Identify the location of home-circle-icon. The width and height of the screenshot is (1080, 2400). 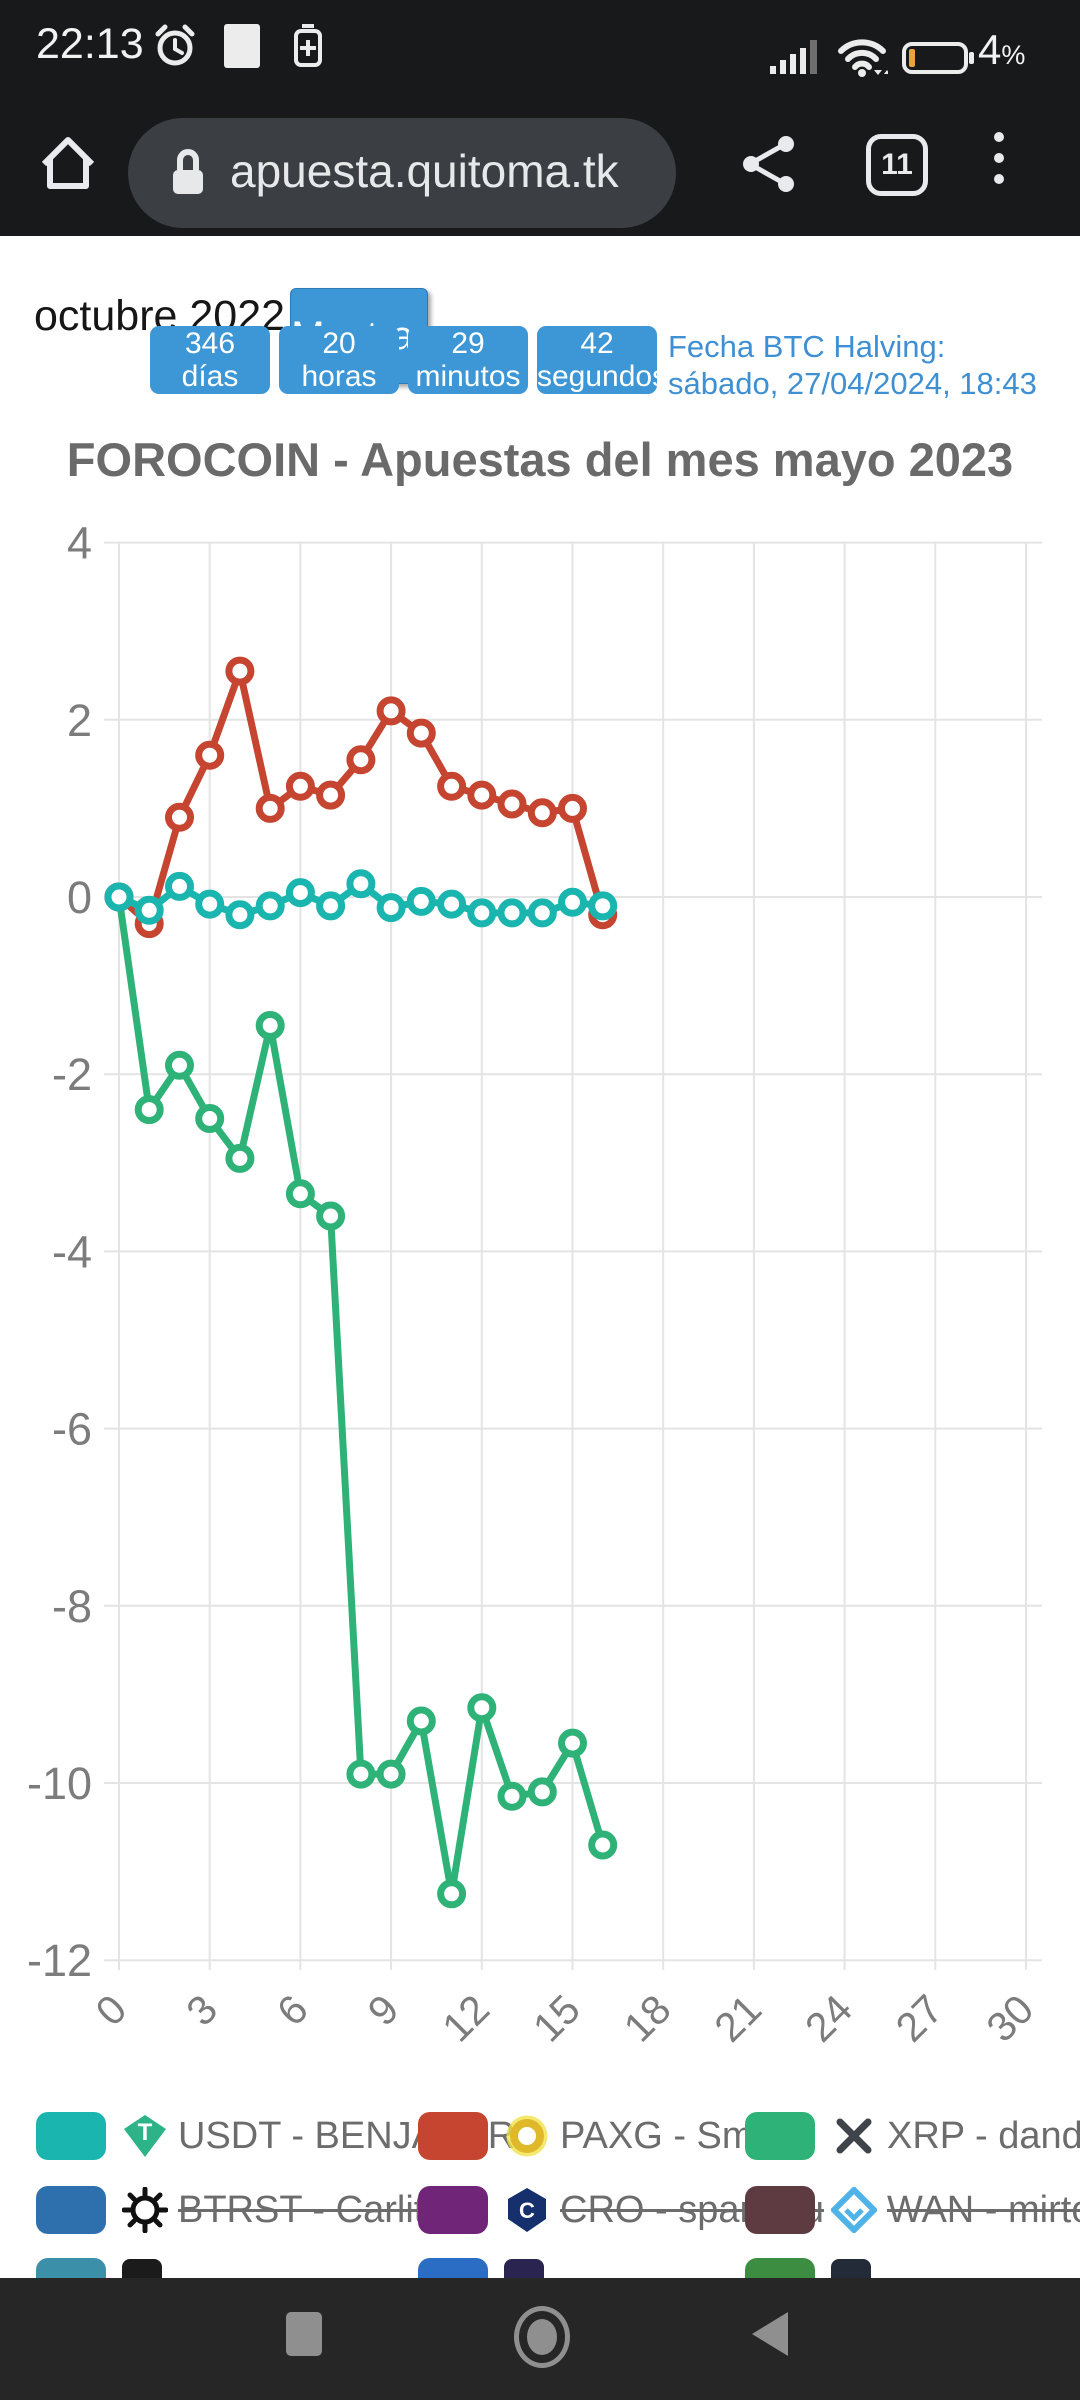
(542, 2337).